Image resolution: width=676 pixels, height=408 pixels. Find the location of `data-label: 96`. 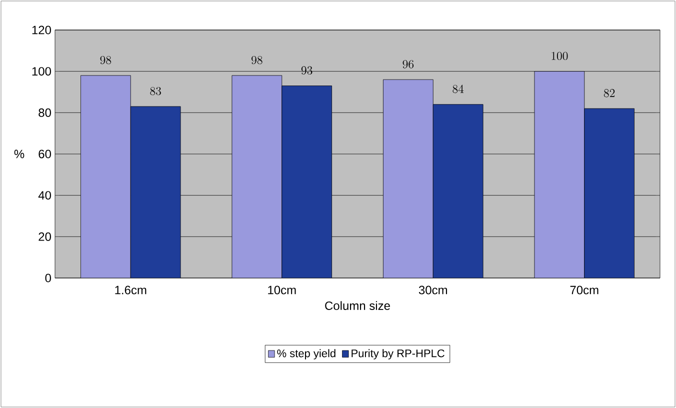

data-label: 96 is located at coordinates (408, 64).